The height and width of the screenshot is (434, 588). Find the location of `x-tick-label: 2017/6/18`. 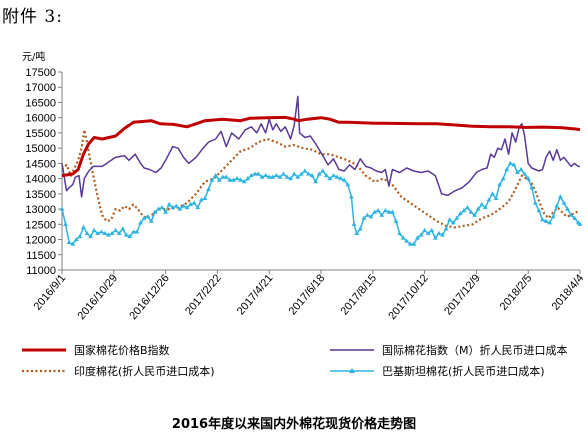

x-tick-label: 2017/6/18 is located at coordinates (307, 294).